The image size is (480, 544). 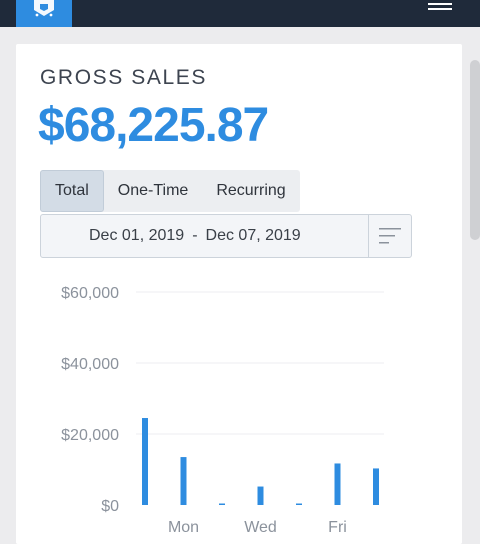 I want to click on x-tick-label: Mon, so click(x=183, y=527).